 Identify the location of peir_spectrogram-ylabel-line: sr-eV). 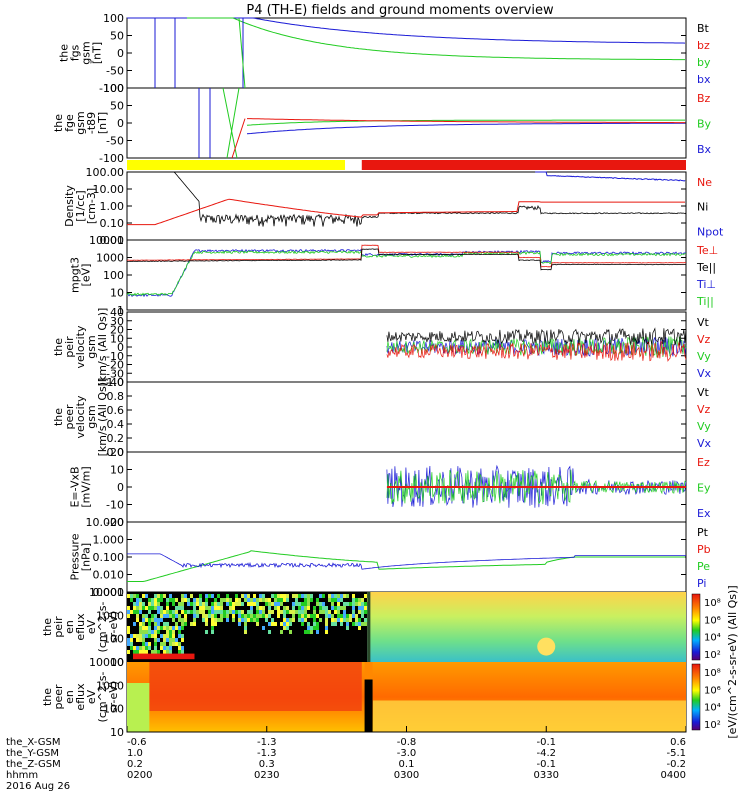
(113, 627).